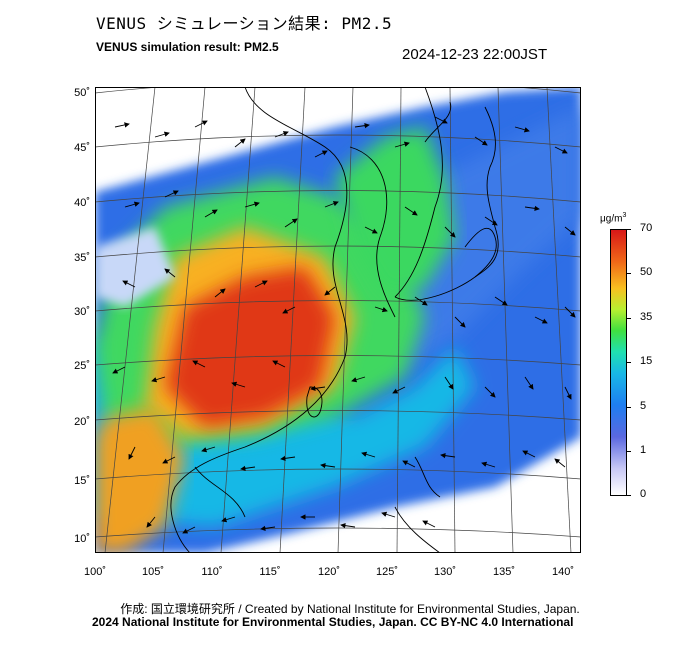 The width and height of the screenshot is (700, 649). Describe the element at coordinates (643, 450) in the screenshot. I see `colorbar-label-1: 1` at that location.